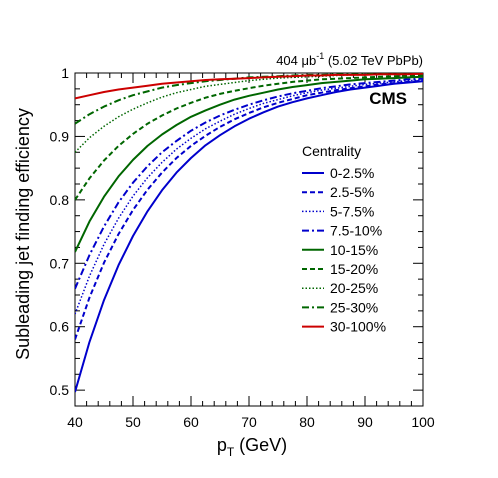 This screenshot has width=498, height=478. Describe the element at coordinates (307, 422) in the screenshot. I see `x-tick-label: 80` at that location.